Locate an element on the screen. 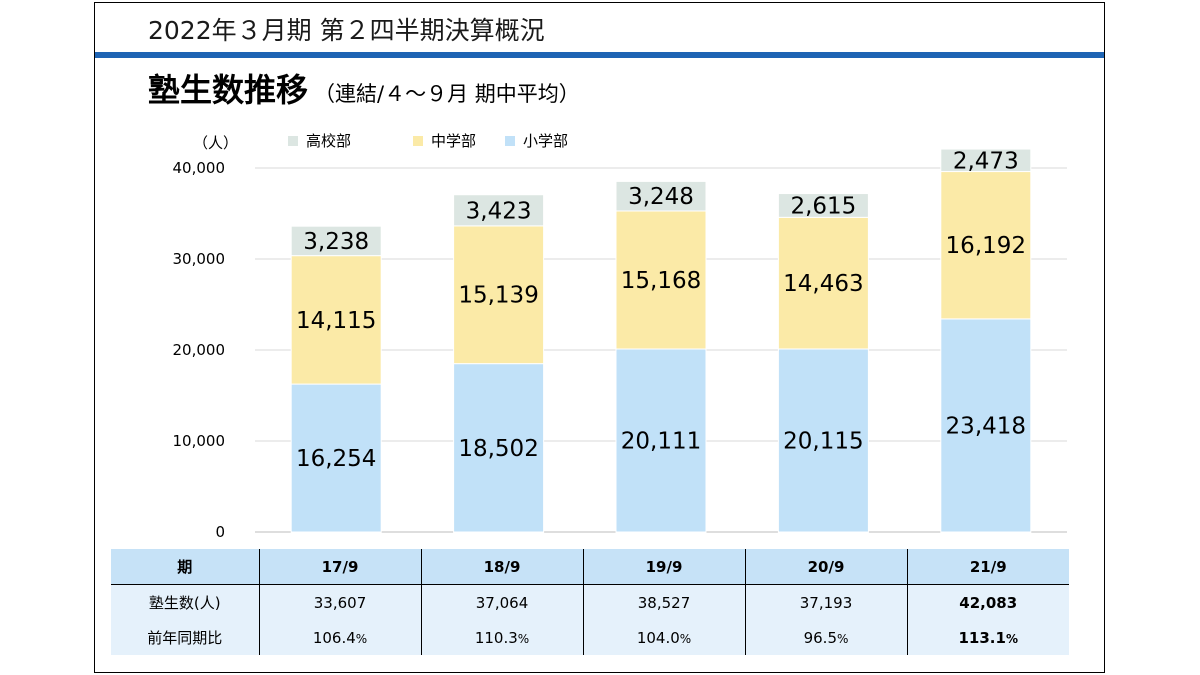 The width and height of the screenshot is (1200, 675). table-cell: 110.3% is located at coordinates (501, 637).